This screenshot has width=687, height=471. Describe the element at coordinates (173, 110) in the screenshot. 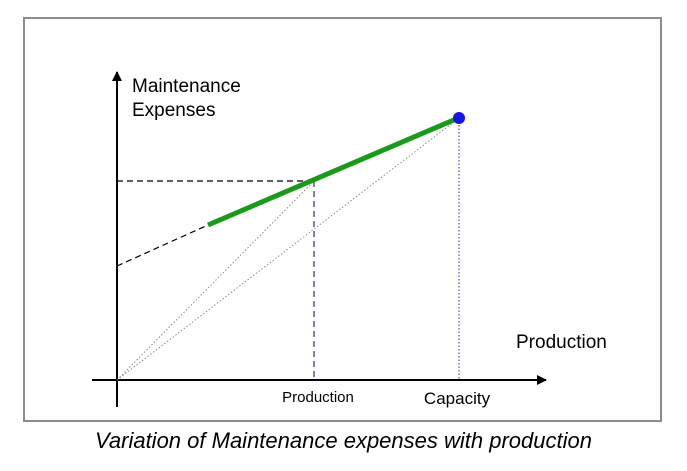

I see `y-axis-label-line2: Expenses` at that location.